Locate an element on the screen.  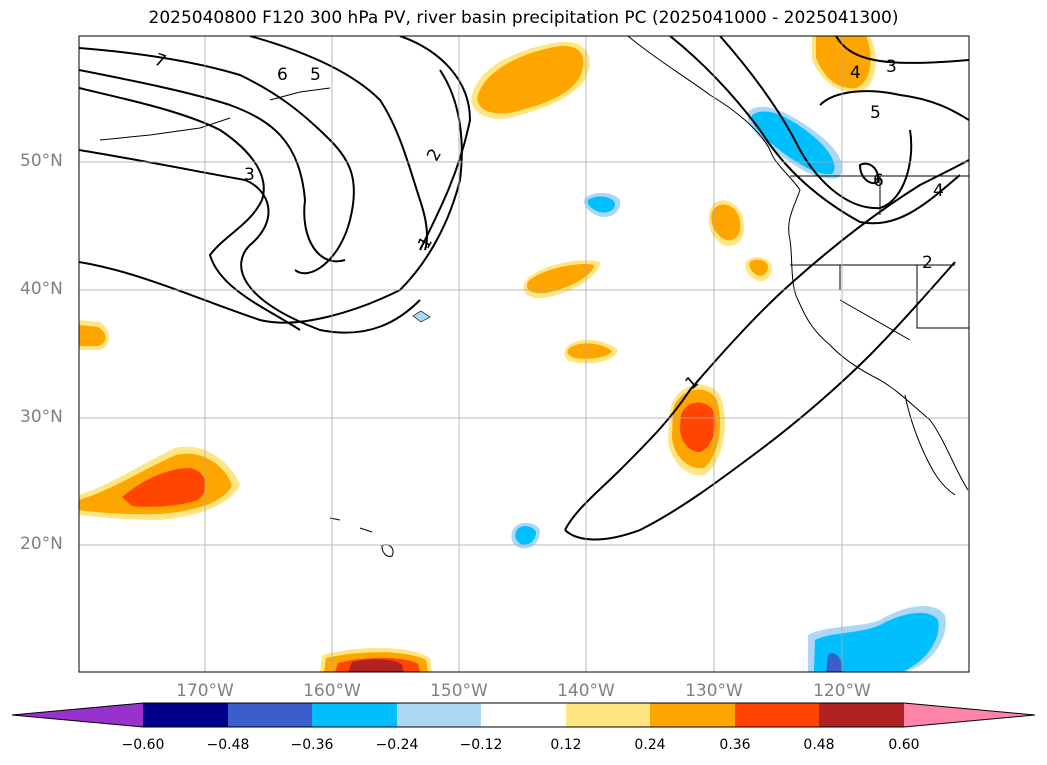
longitude-label: 120°W is located at coordinates (842, 691).